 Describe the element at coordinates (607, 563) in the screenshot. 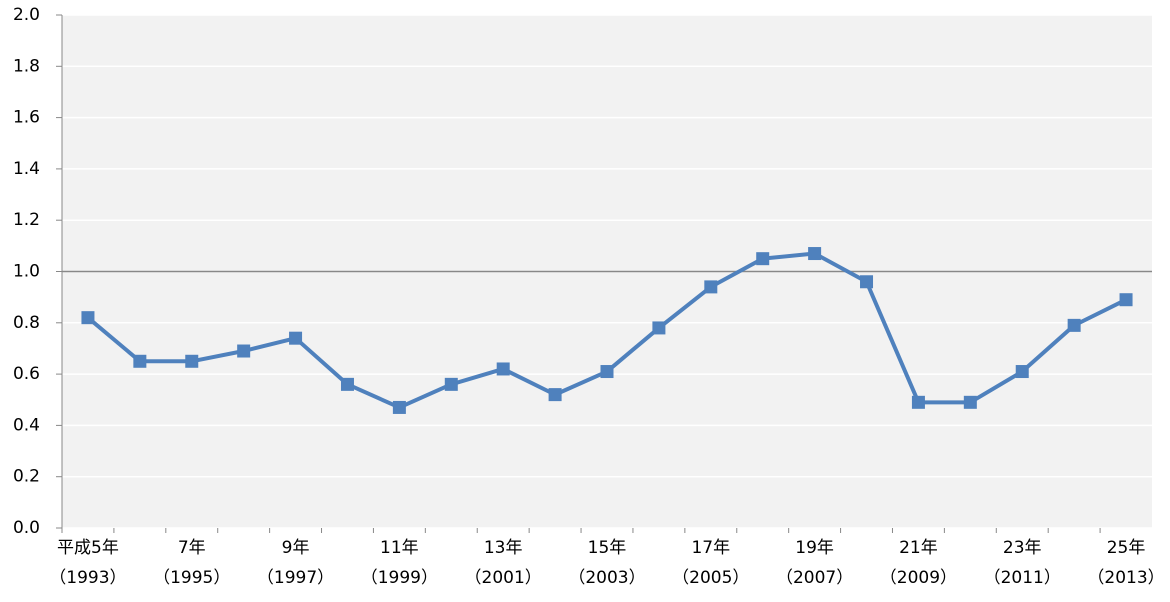

I see `x-tick-label: 15年 （2003）` at that location.